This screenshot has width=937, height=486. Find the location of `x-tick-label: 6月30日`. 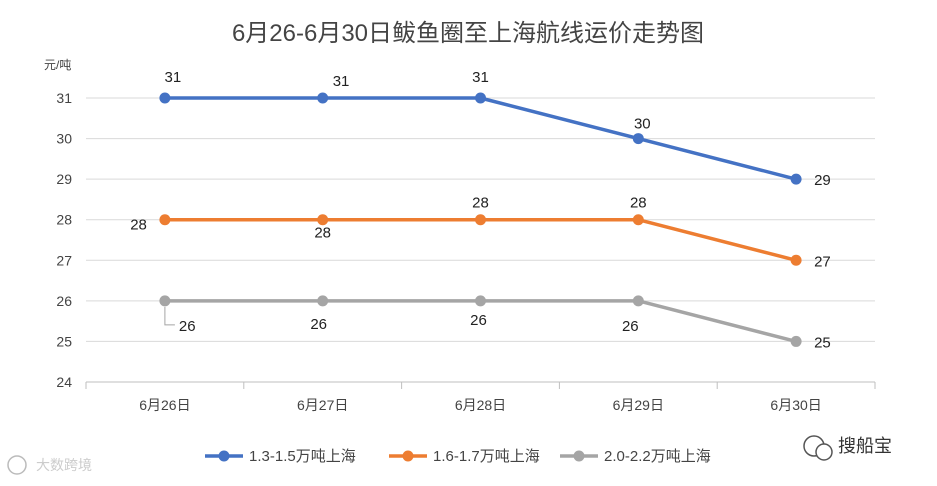

x-tick-label: 6月30日 is located at coordinates (795, 405).